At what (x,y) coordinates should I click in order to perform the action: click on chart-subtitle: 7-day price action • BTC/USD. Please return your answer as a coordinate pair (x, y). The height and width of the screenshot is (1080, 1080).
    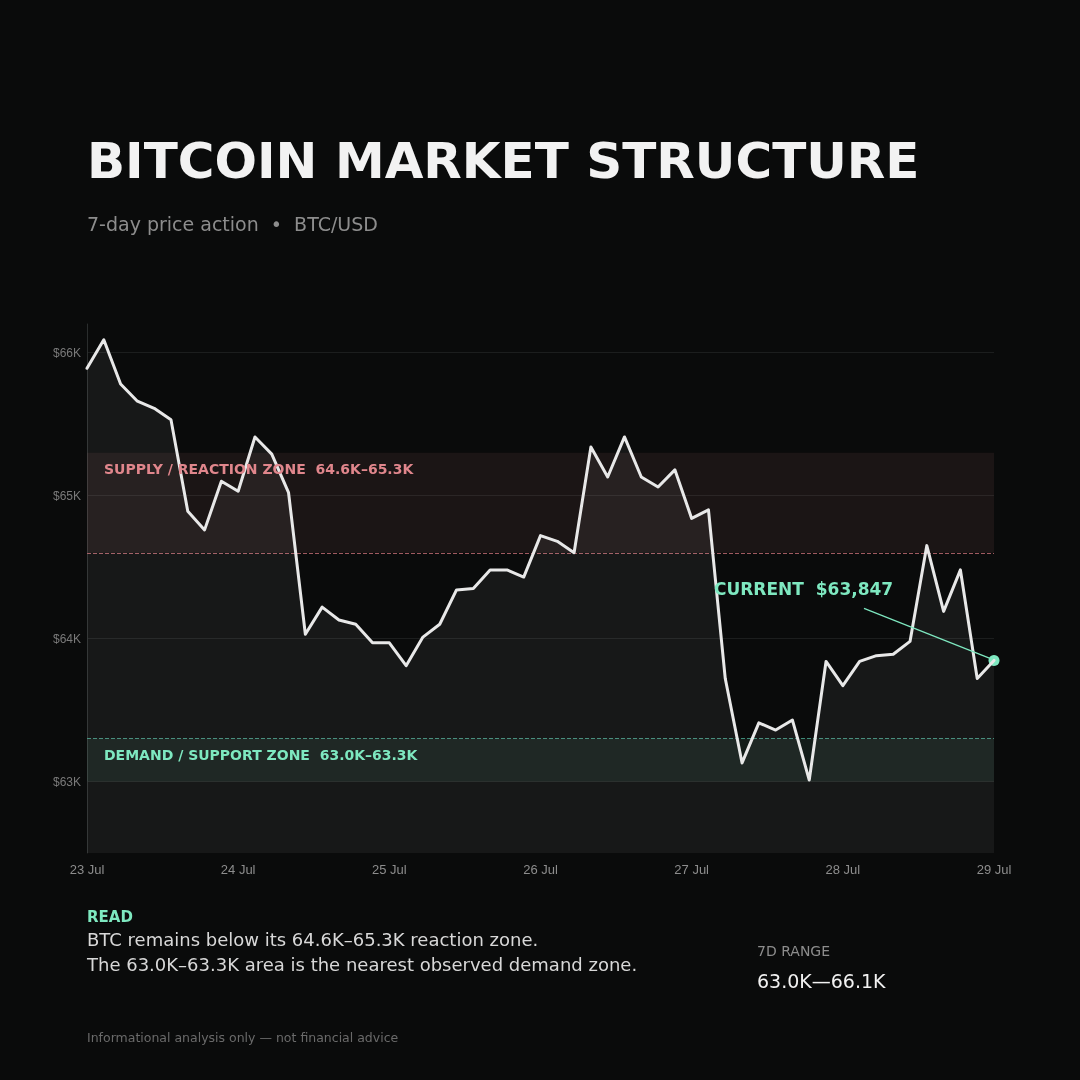
    Looking at the image, I should click on (232, 224).